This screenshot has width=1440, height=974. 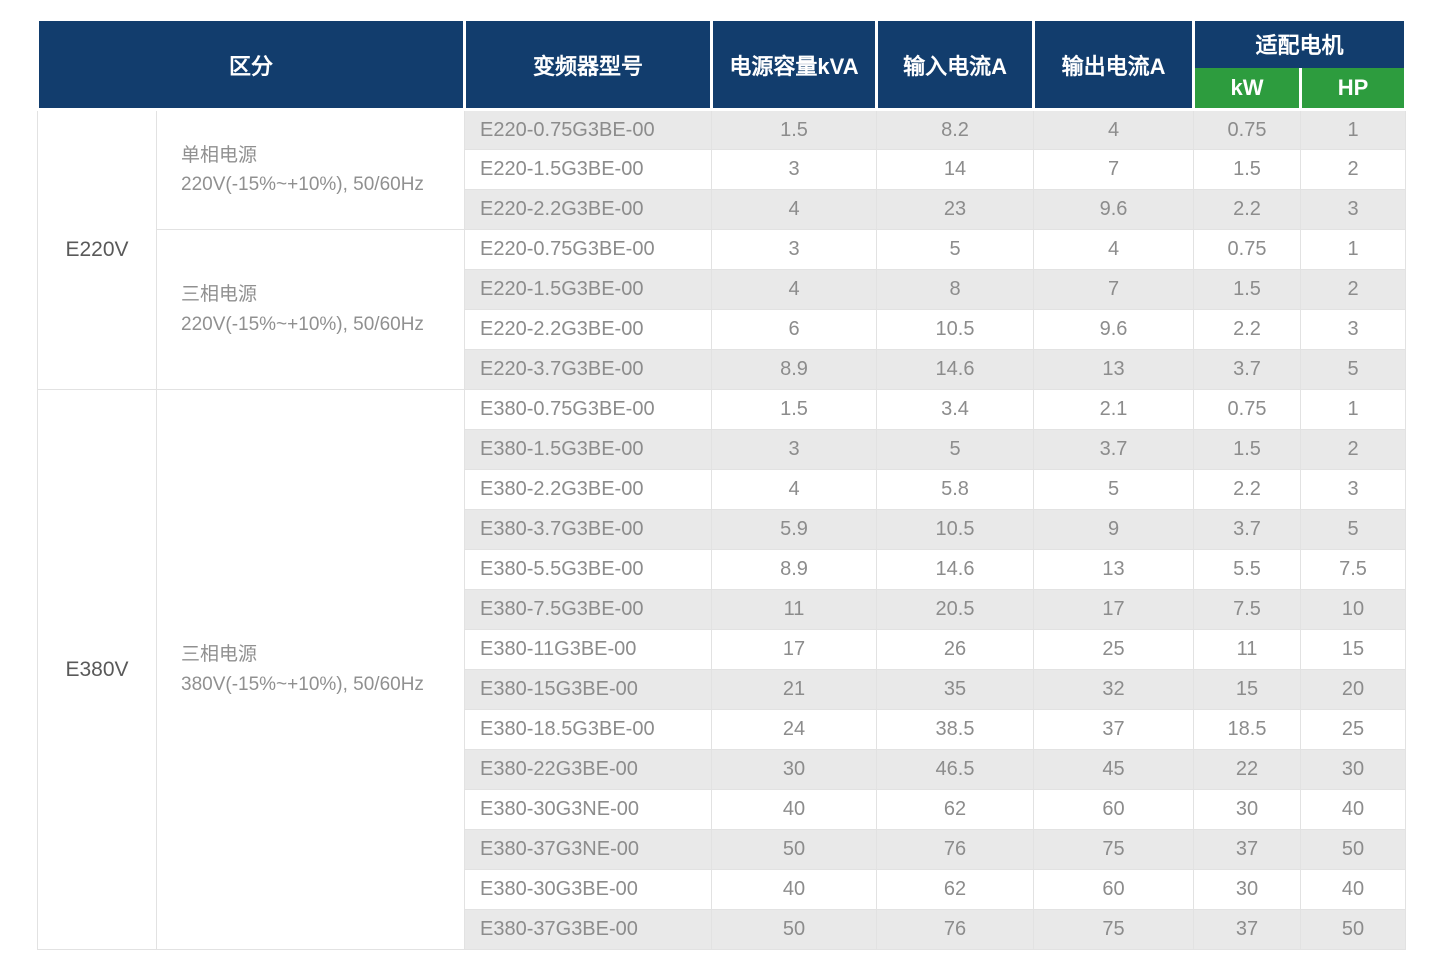 What do you see at coordinates (794, 529) in the screenshot?
I see `kva-cell: 5.9` at bounding box center [794, 529].